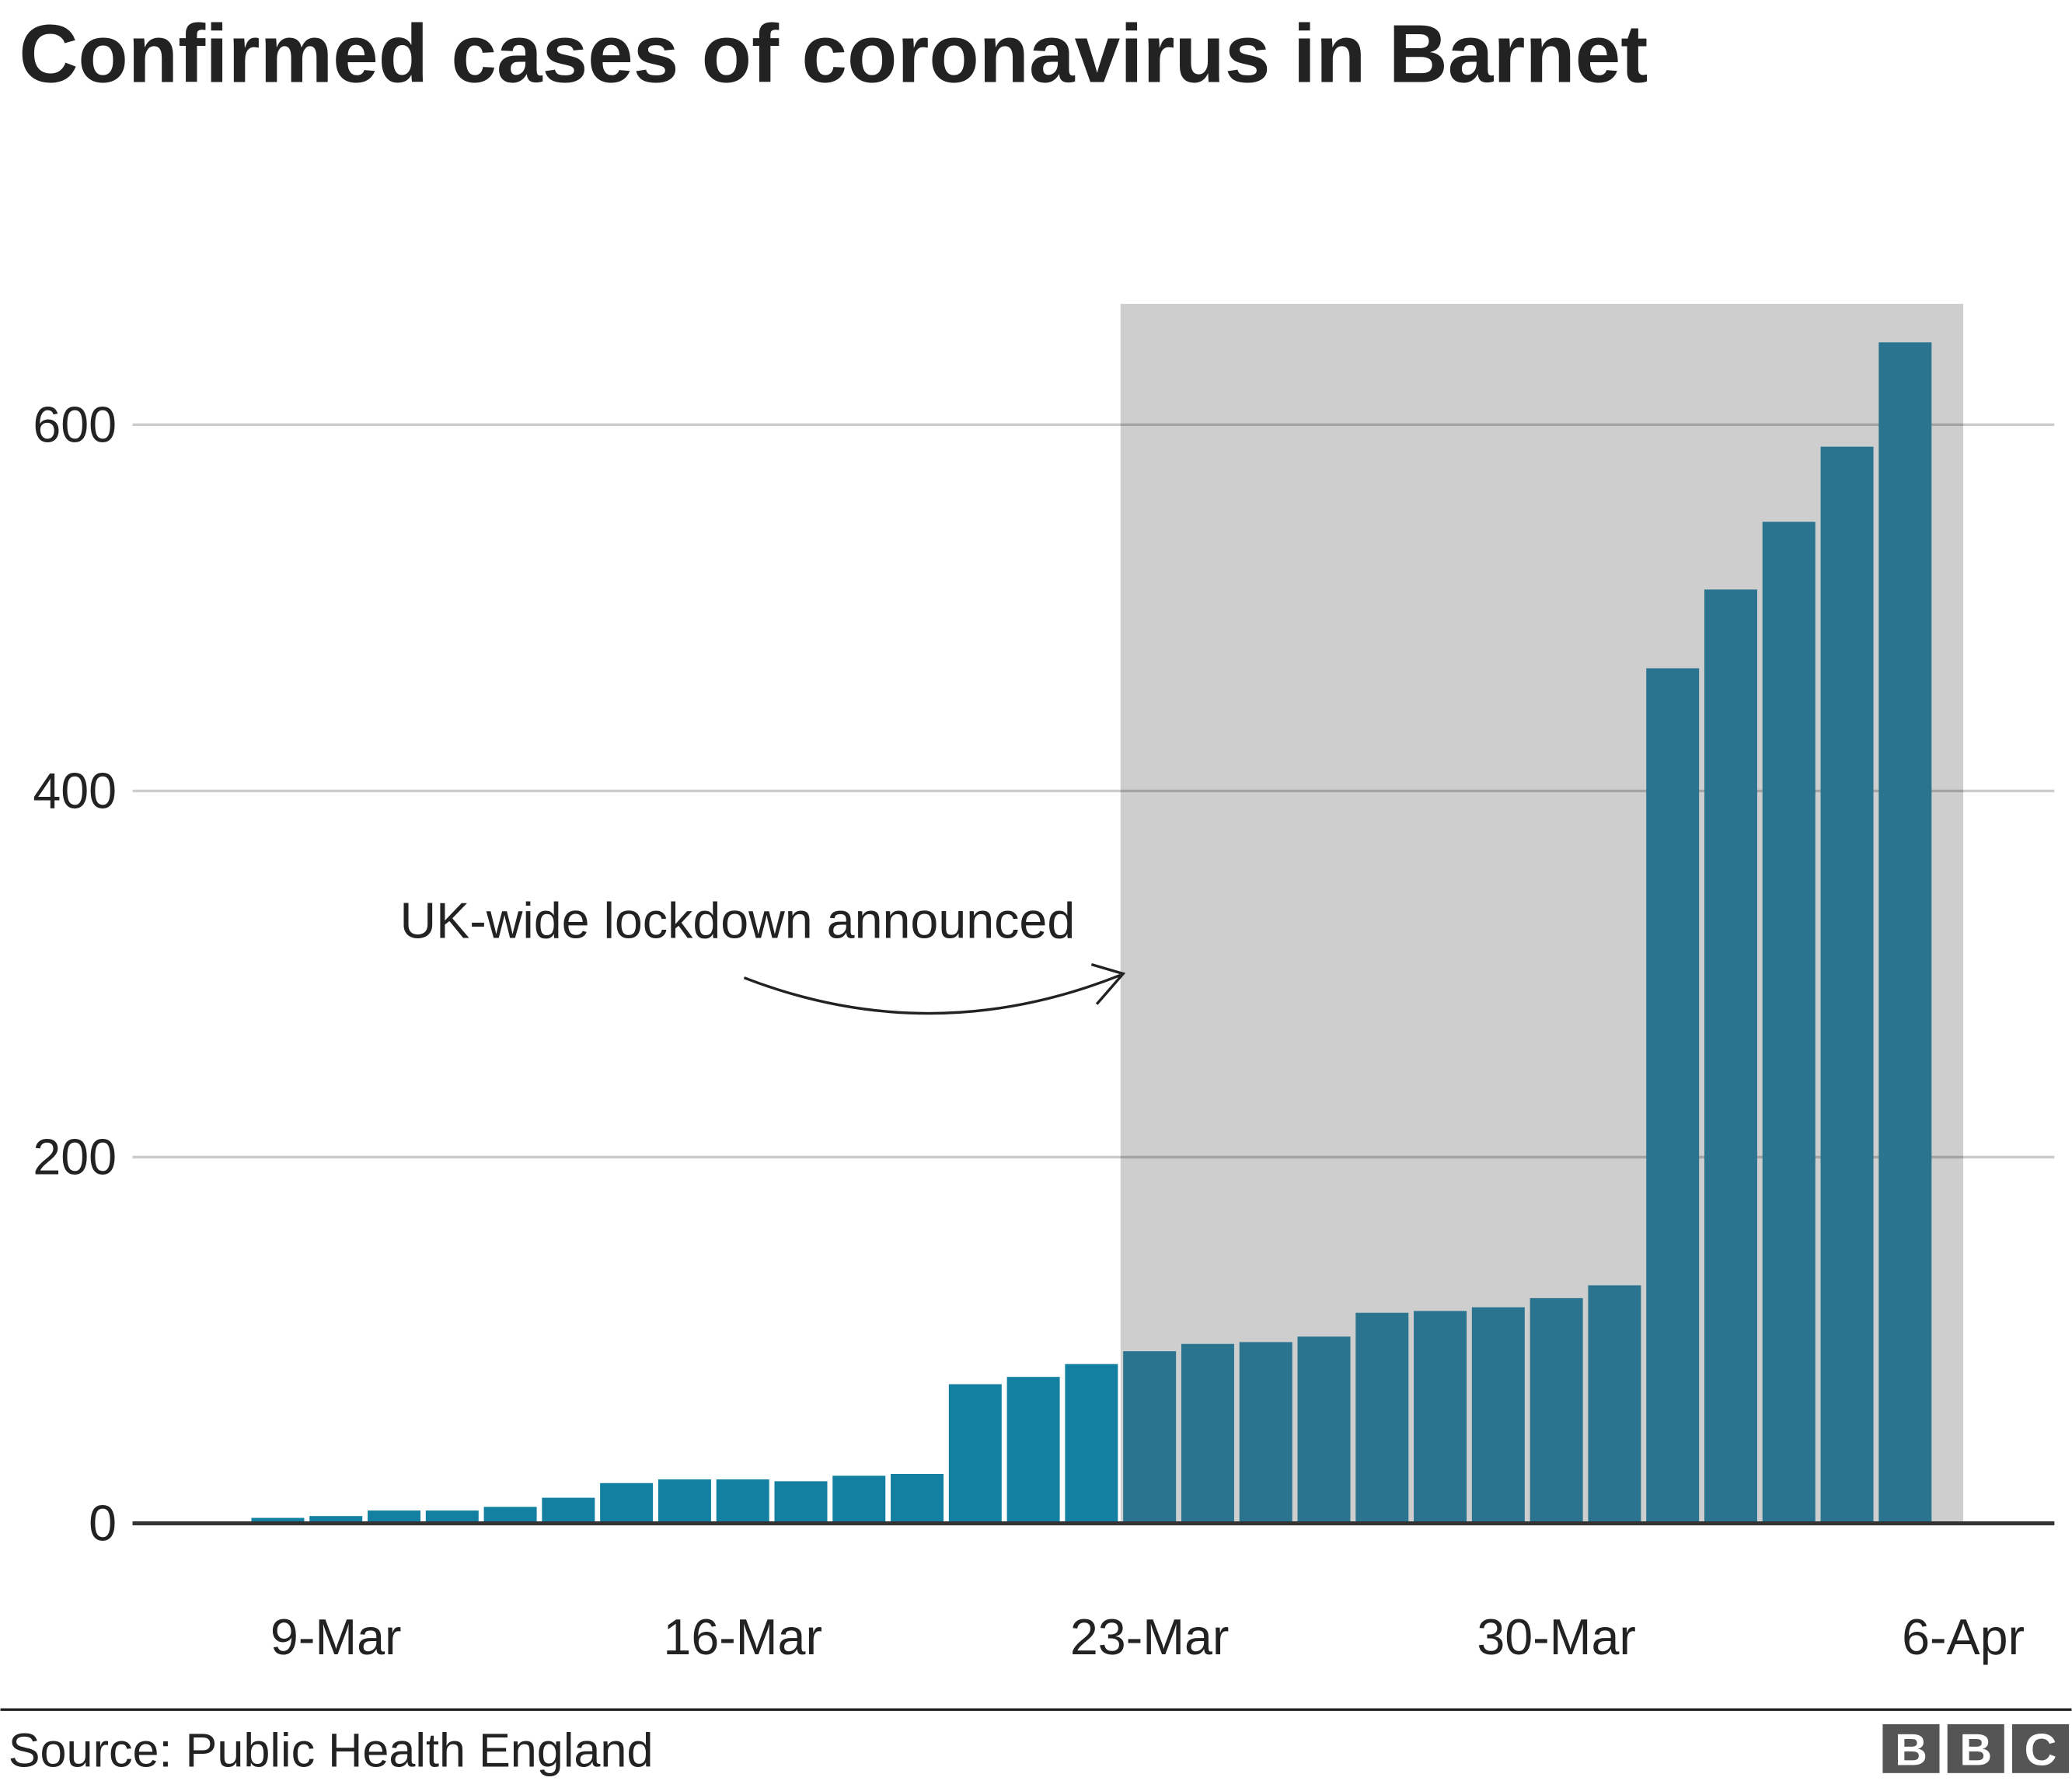 This screenshot has height=1781, width=2072. Describe the element at coordinates (331, 1749) in the screenshot. I see `source: Source: Public Health England` at that location.